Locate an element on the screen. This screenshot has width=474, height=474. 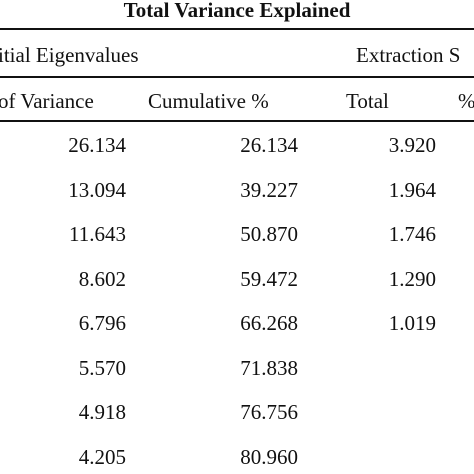
group-rule is located at coordinates (237, 77).